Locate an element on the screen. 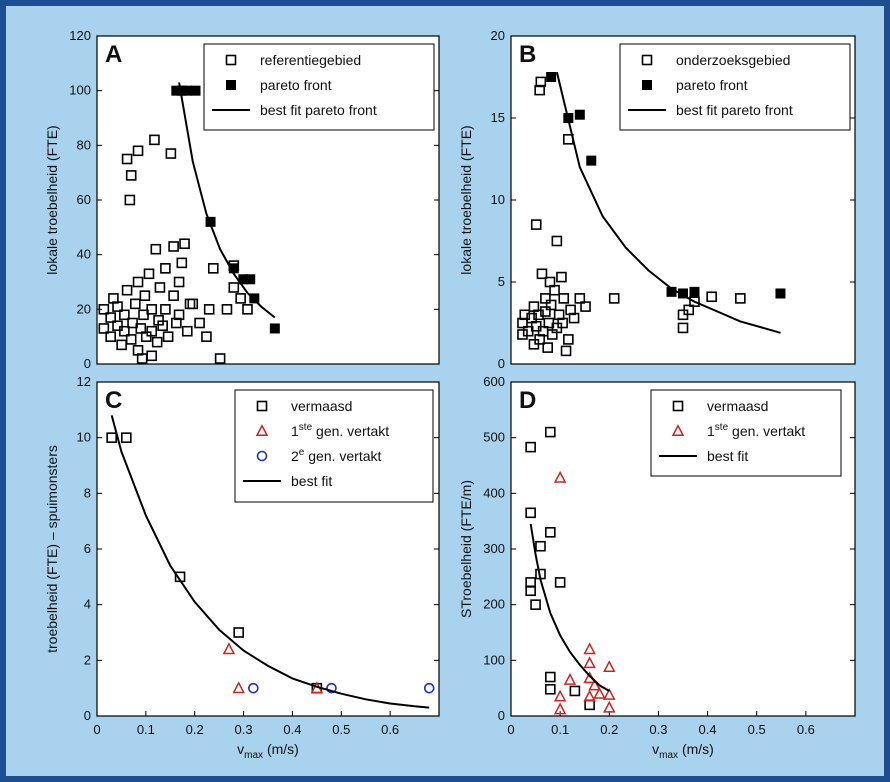 The width and height of the screenshot is (890, 782). series-best-fit-pareto-front is located at coordinates (668, 202).